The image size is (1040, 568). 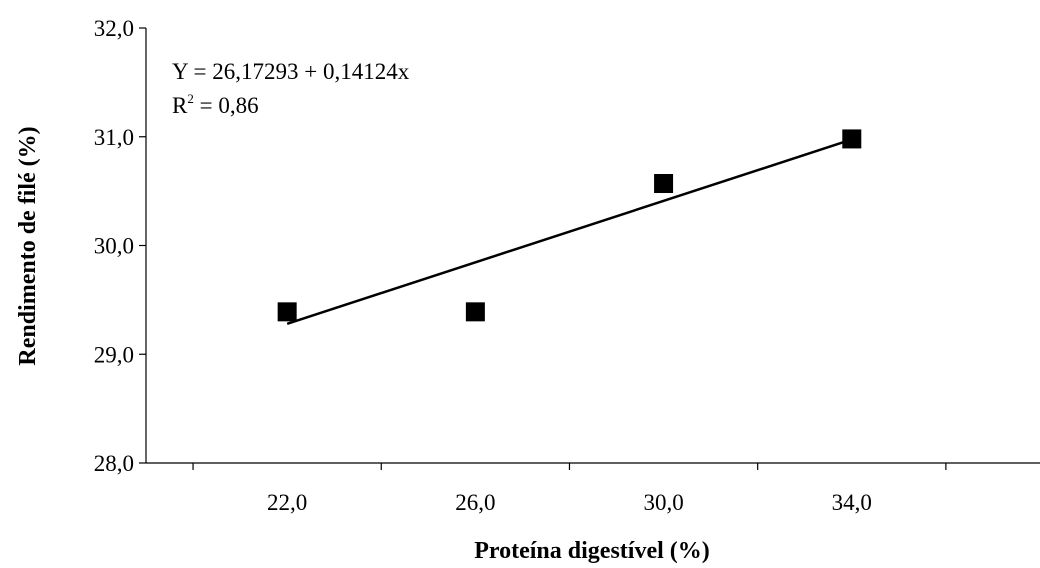 I want to click on x-tick-label: 34,0, so click(x=852, y=502).